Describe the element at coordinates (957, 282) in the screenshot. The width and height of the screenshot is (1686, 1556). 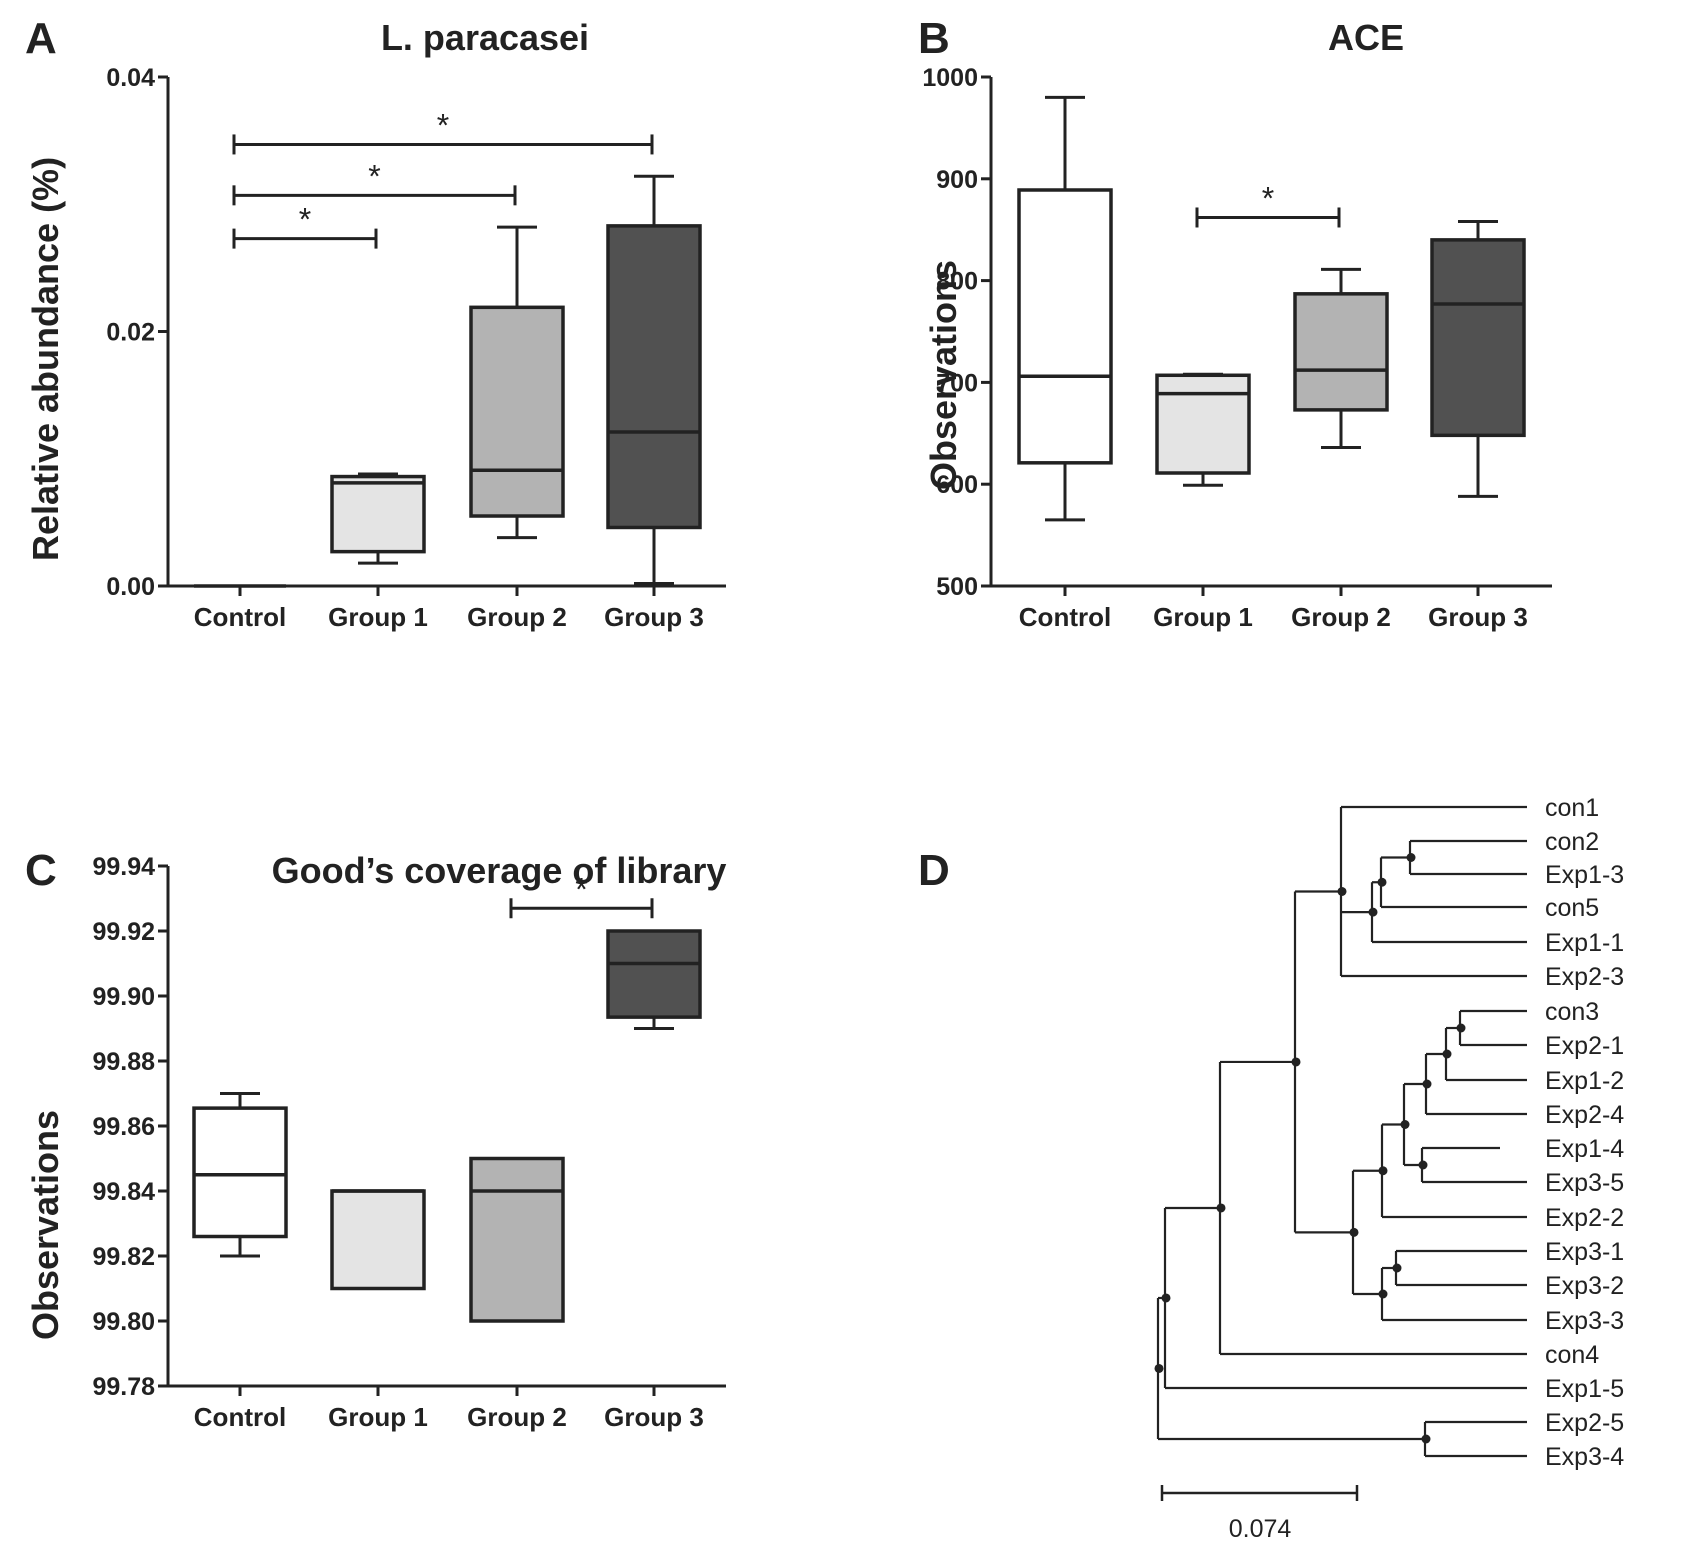
I see `y-tick-label: 800` at that location.